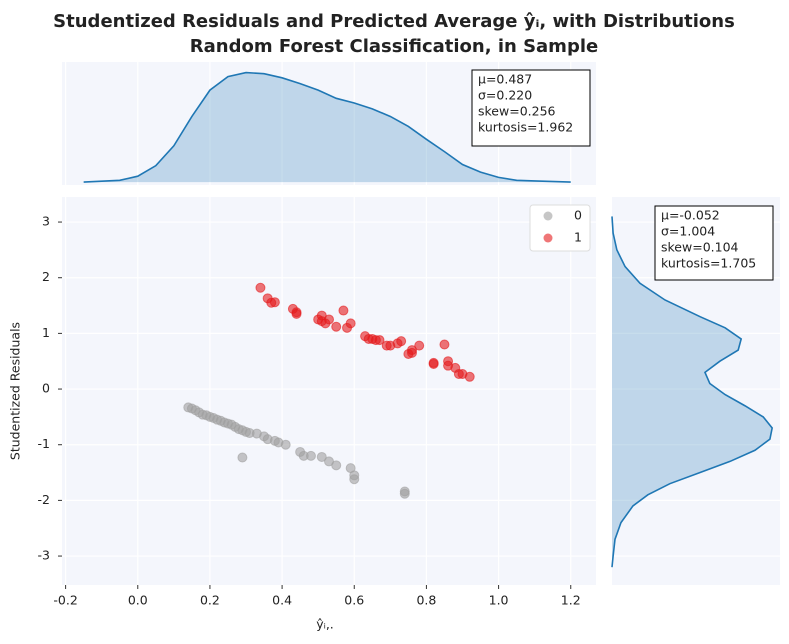 The image size is (789, 644). I want to click on legend-label: 0, so click(578, 215).